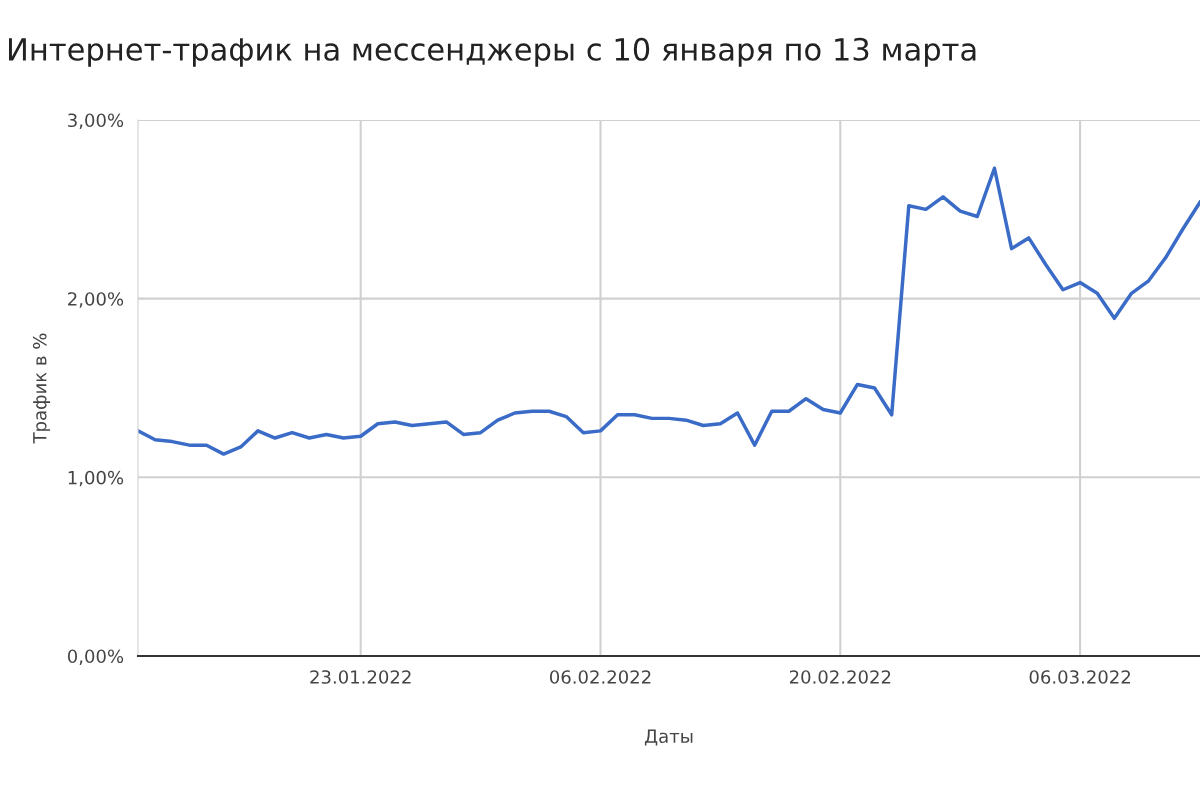 This screenshot has width=1200, height=800. I want to click on chart-title: Интернет-трафик на мессенджеры с 10 января по 13 марта, so click(492, 52).